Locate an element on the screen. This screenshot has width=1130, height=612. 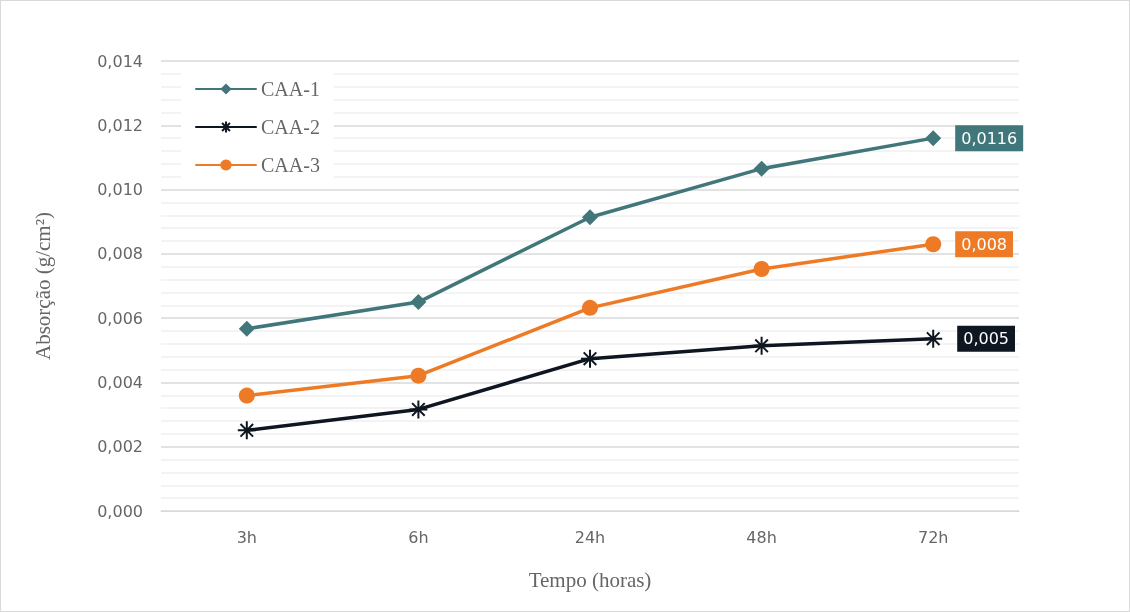
y-tick-label: 0,002 is located at coordinates (120, 447).